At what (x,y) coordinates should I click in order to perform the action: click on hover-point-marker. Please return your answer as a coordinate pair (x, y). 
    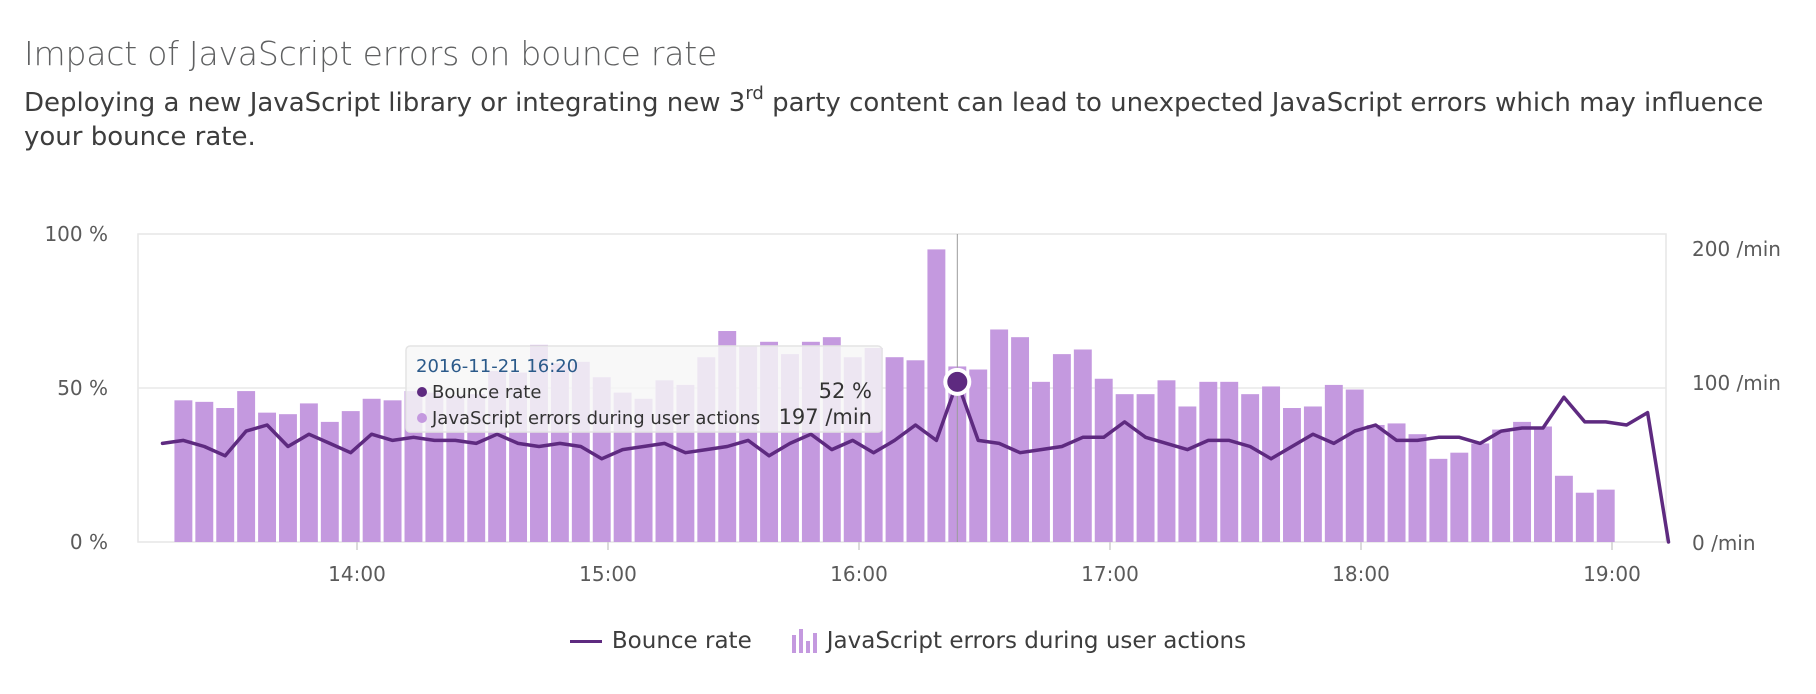
    Looking at the image, I should click on (957, 381).